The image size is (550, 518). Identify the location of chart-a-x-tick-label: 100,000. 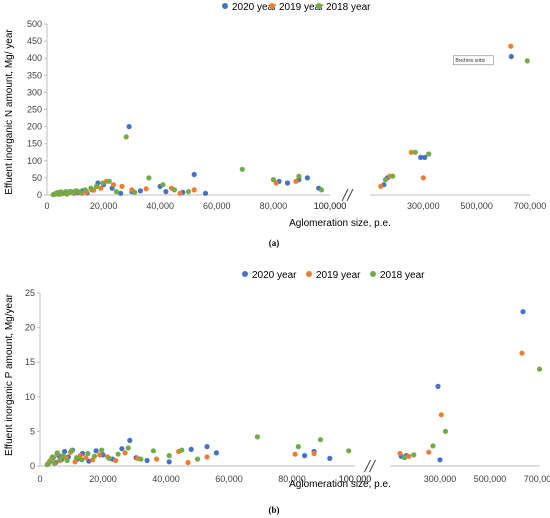
(330, 206).